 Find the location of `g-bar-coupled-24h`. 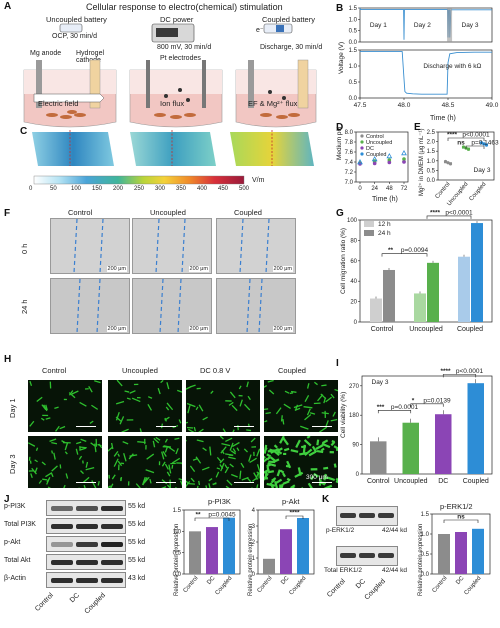

g-bar-coupled-24h is located at coordinates (477, 272).